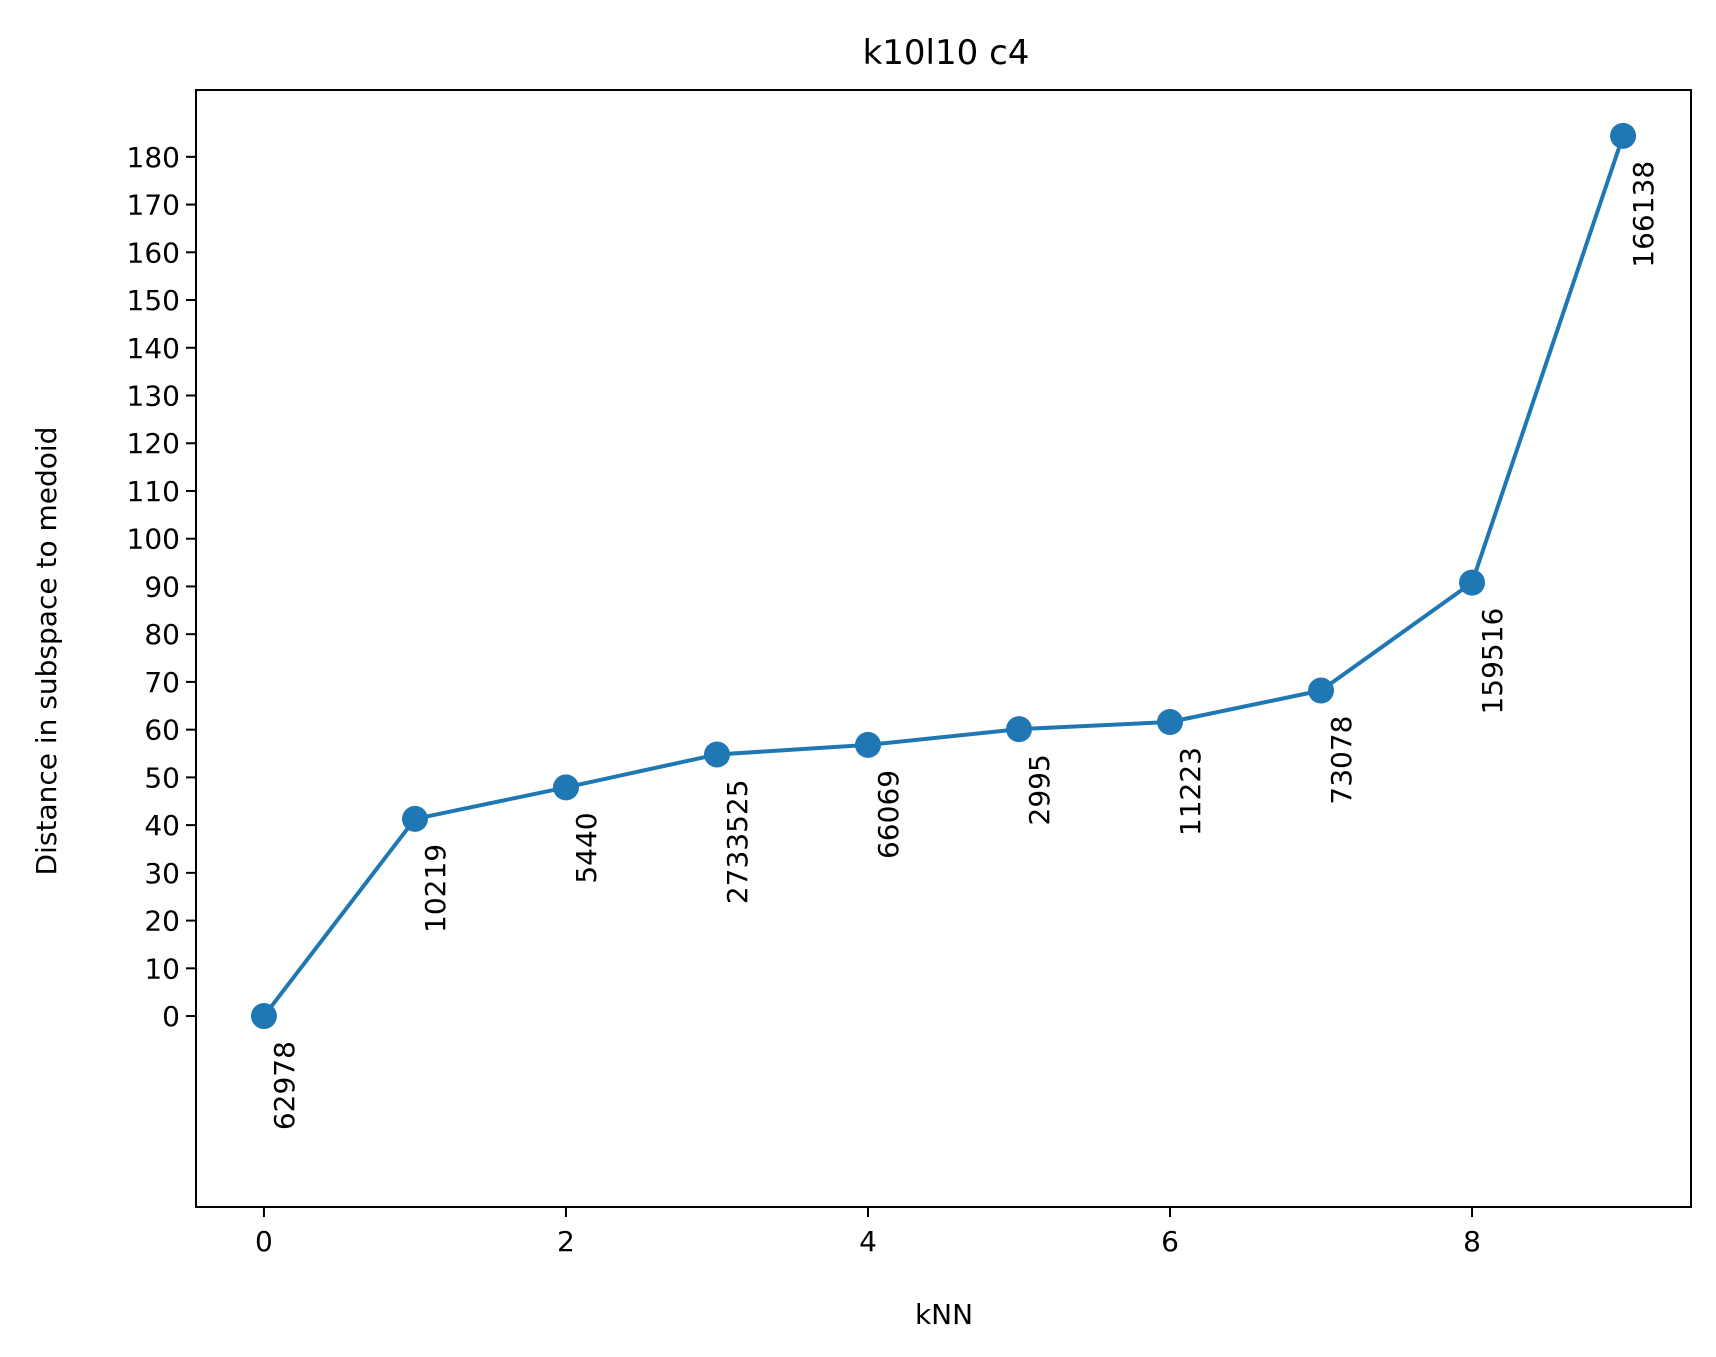  I want to click on y-tick-label: 170, so click(153, 205).